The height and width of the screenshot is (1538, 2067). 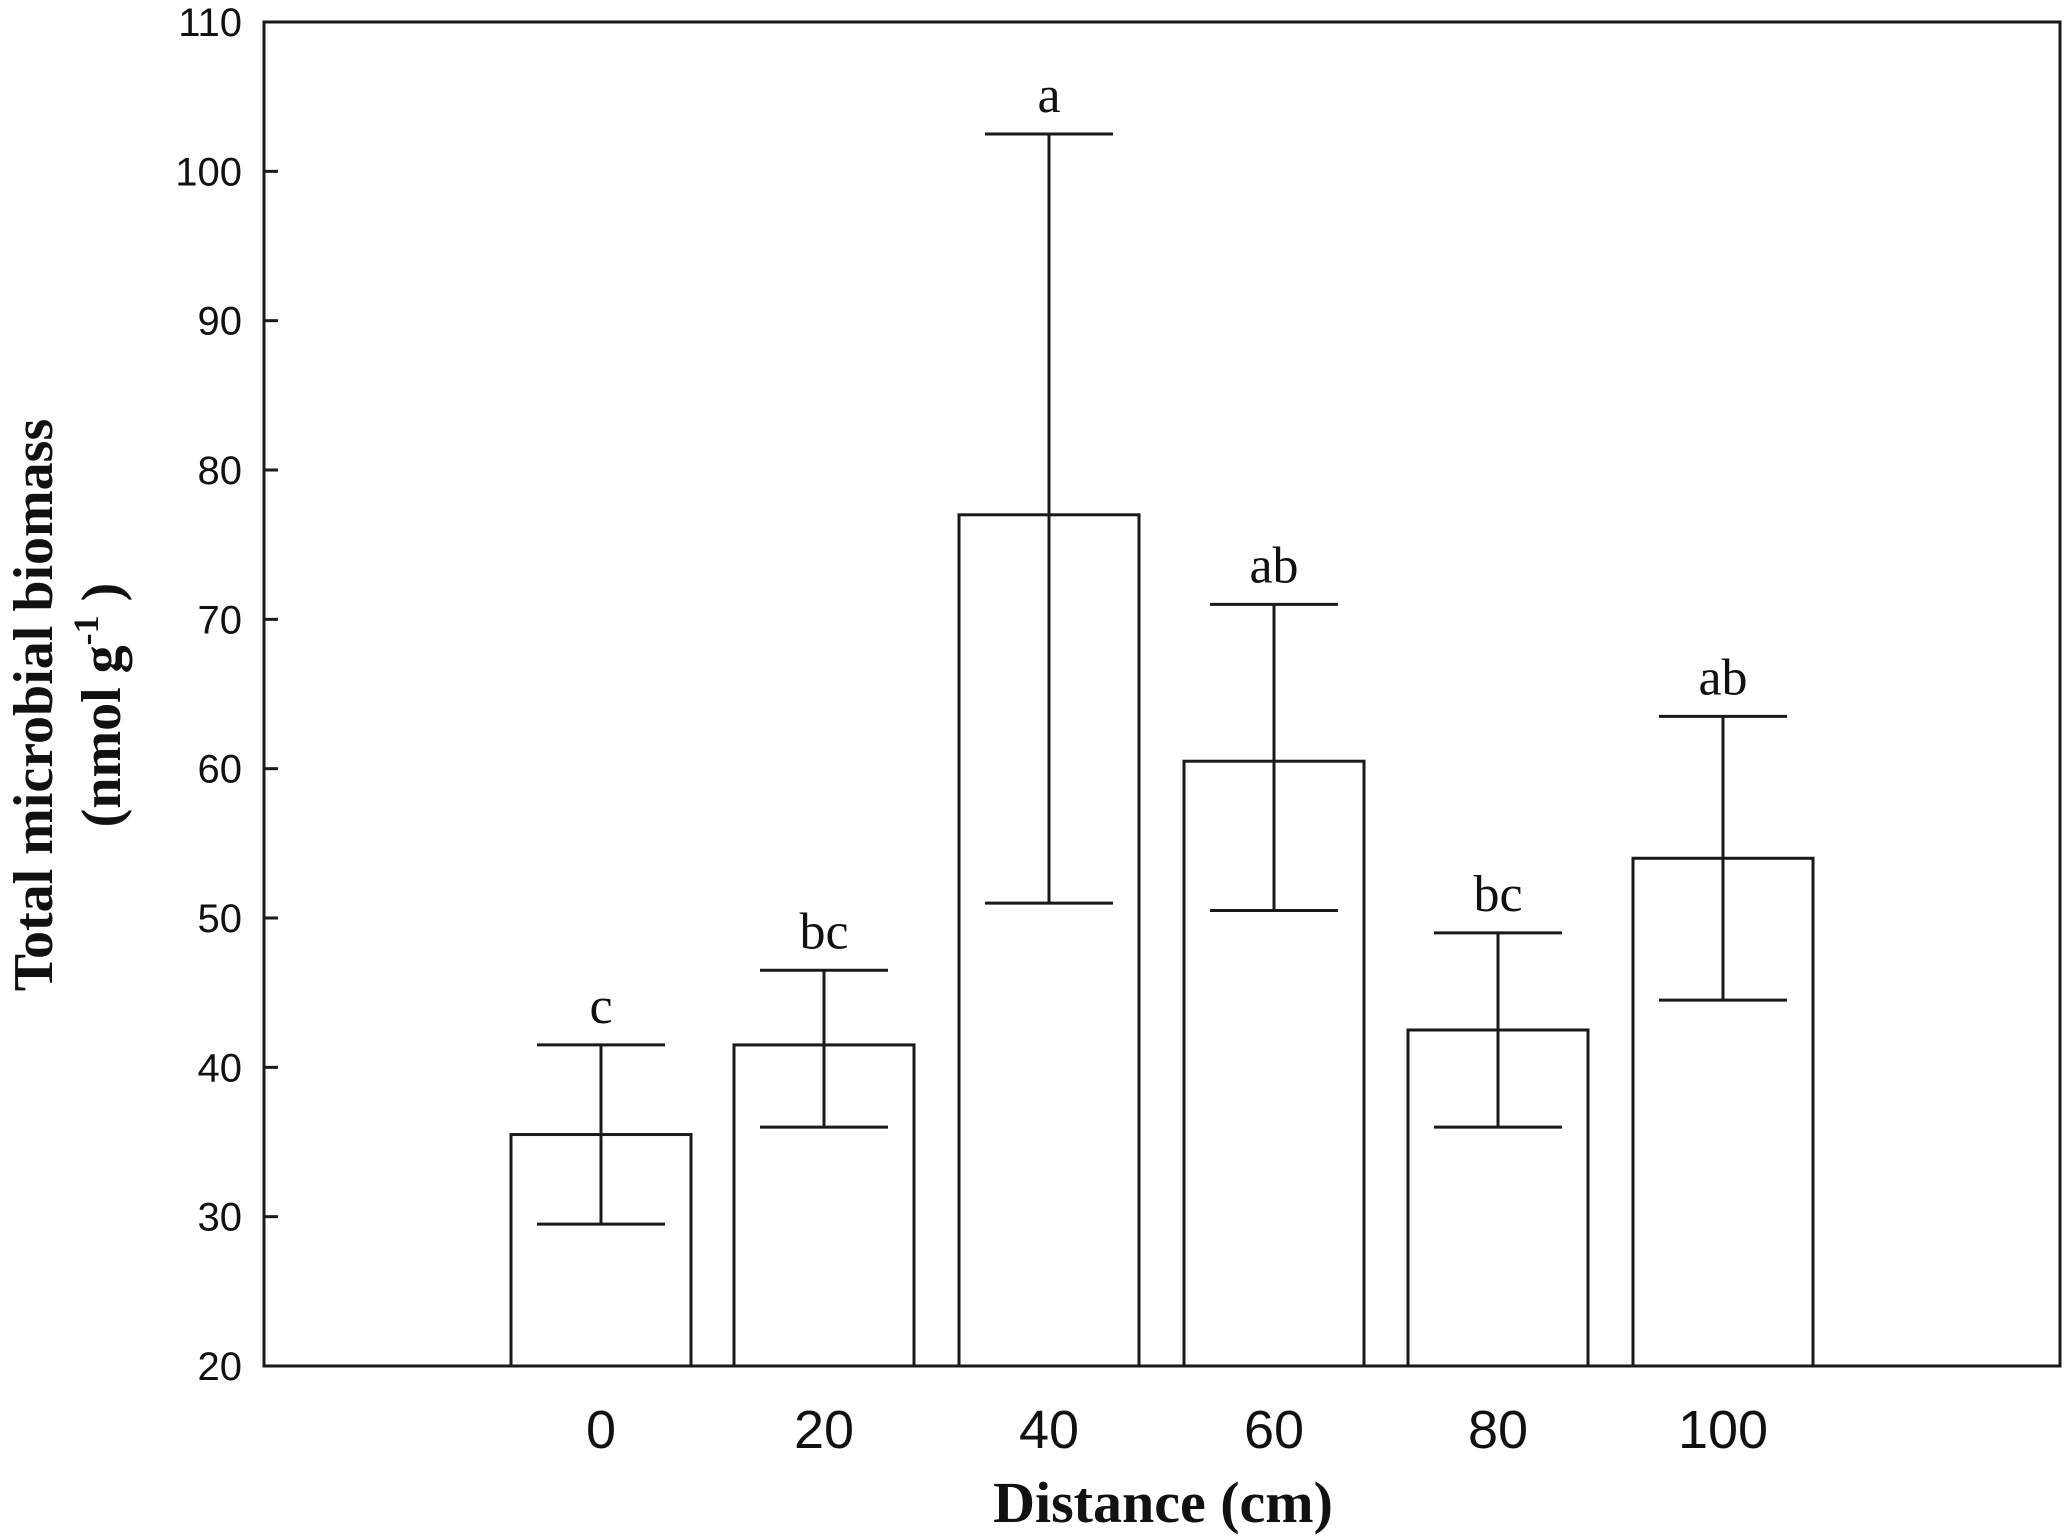 I want to click on y-axis-unit-suffix: ), so click(x=102, y=599).